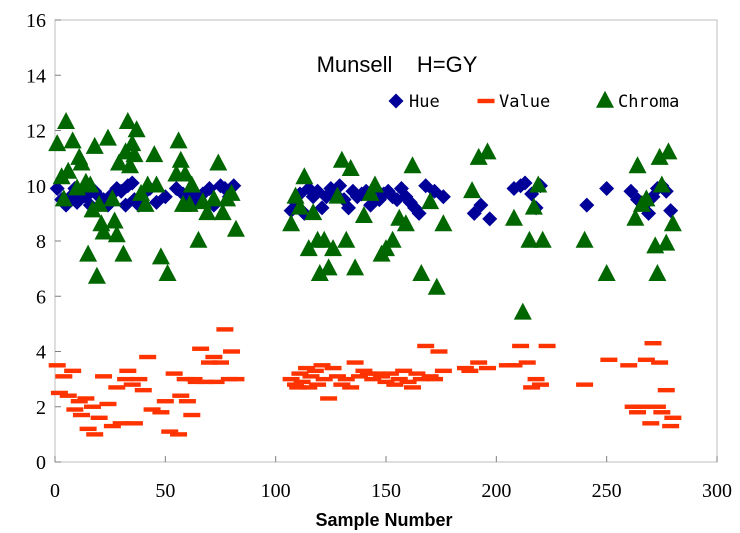 The image size is (740, 533). Describe the element at coordinates (41, 353) in the screenshot. I see `y-tick-label: 4` at that location.